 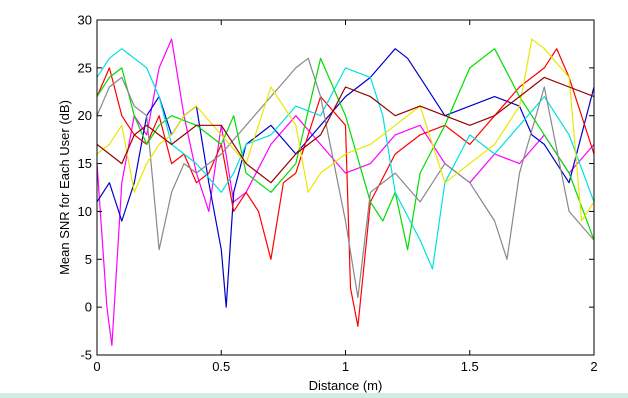 What do you see at coordinates (64, 187) in the screenshot?
I see `y-axis-label: Mean SNR for Each User (dB)` at bounding box center [64, 187].